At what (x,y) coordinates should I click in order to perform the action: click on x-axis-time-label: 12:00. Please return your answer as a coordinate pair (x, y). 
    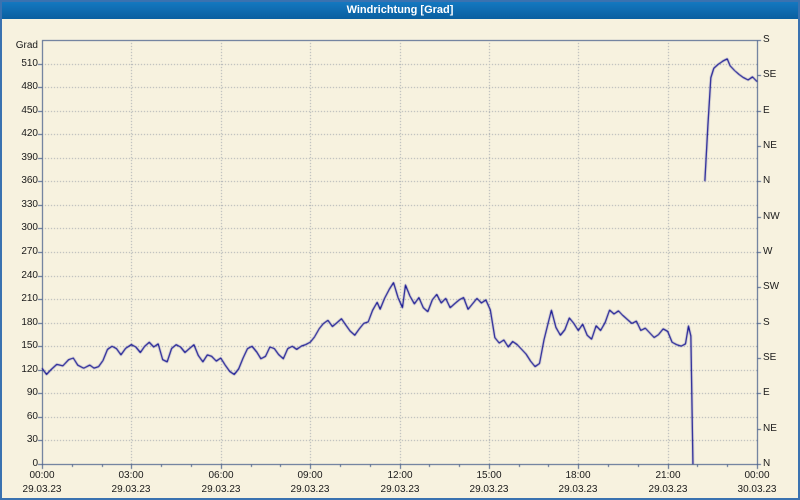
    Looking at the image, I should click on (400, 475).